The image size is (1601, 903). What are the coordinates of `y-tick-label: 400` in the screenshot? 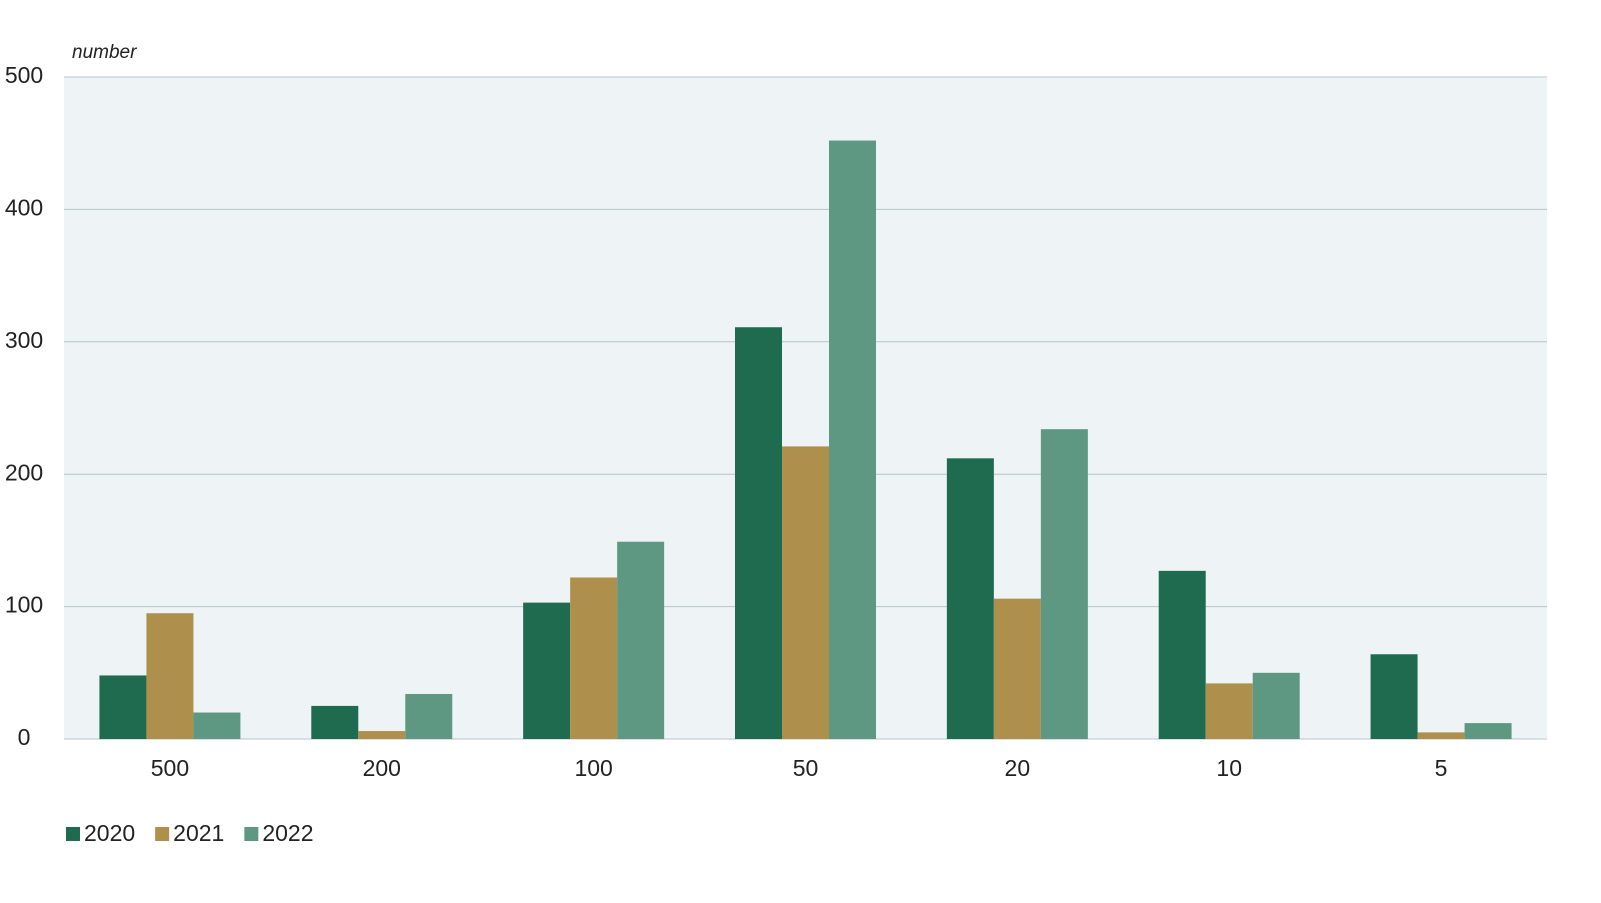 It's located at (24, 207).